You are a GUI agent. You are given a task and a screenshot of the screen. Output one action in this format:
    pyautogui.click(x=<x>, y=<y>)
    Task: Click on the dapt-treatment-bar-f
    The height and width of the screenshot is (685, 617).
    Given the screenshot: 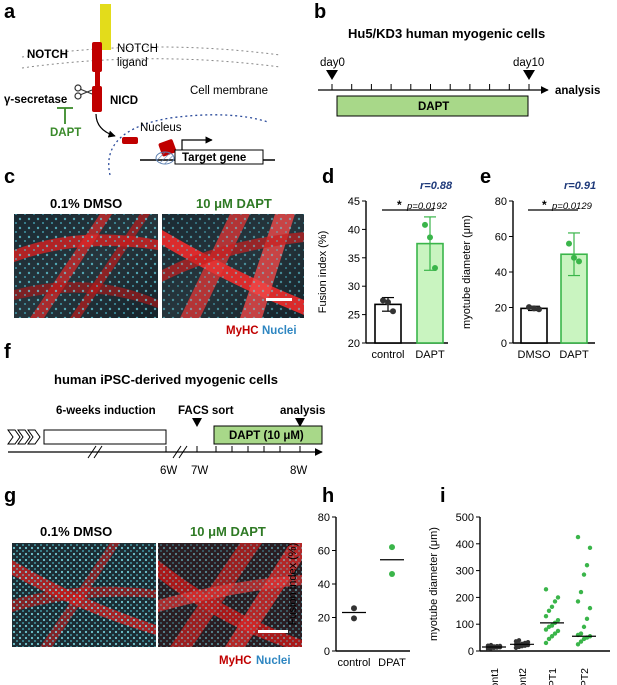 What is the action you would take?
    pyautogui.click(x=268, y=435)
    